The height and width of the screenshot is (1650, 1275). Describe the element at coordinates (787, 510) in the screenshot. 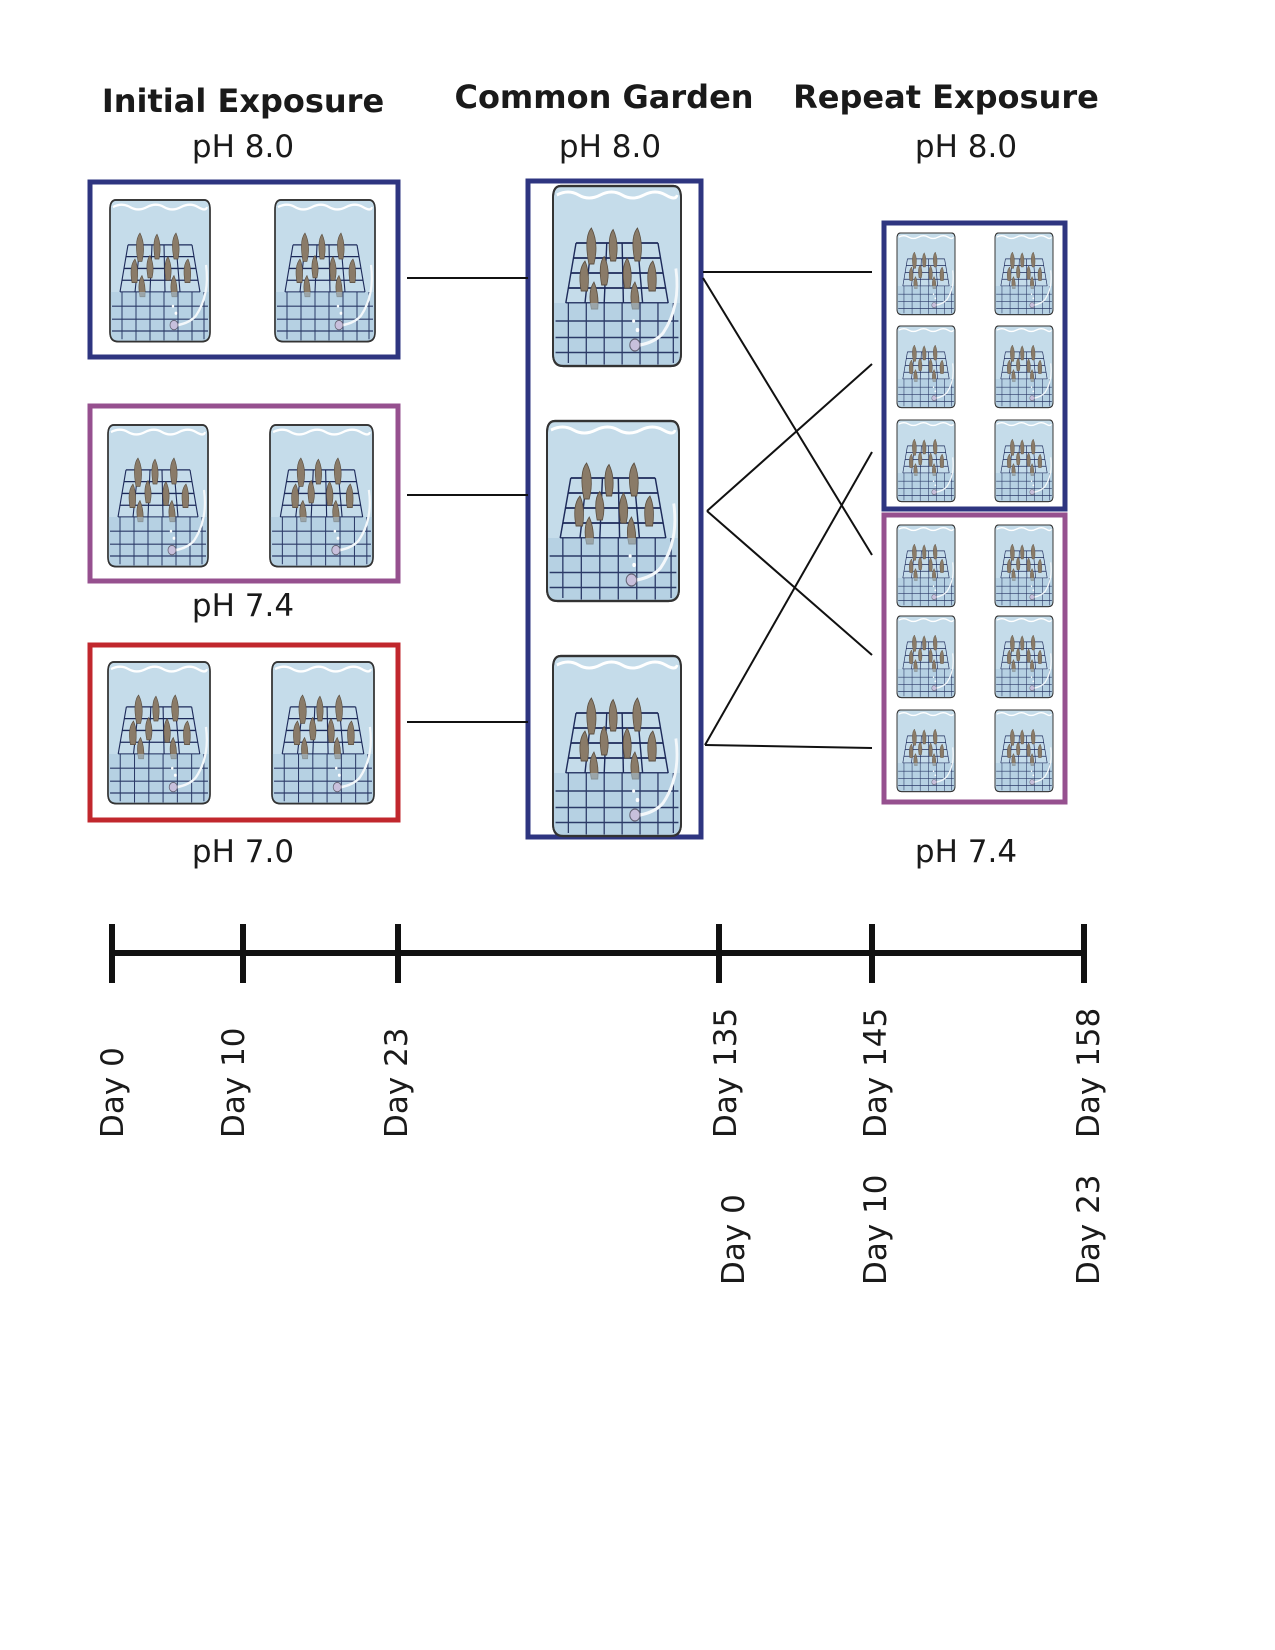

I see `connectors-common-to-repeat` at that location.